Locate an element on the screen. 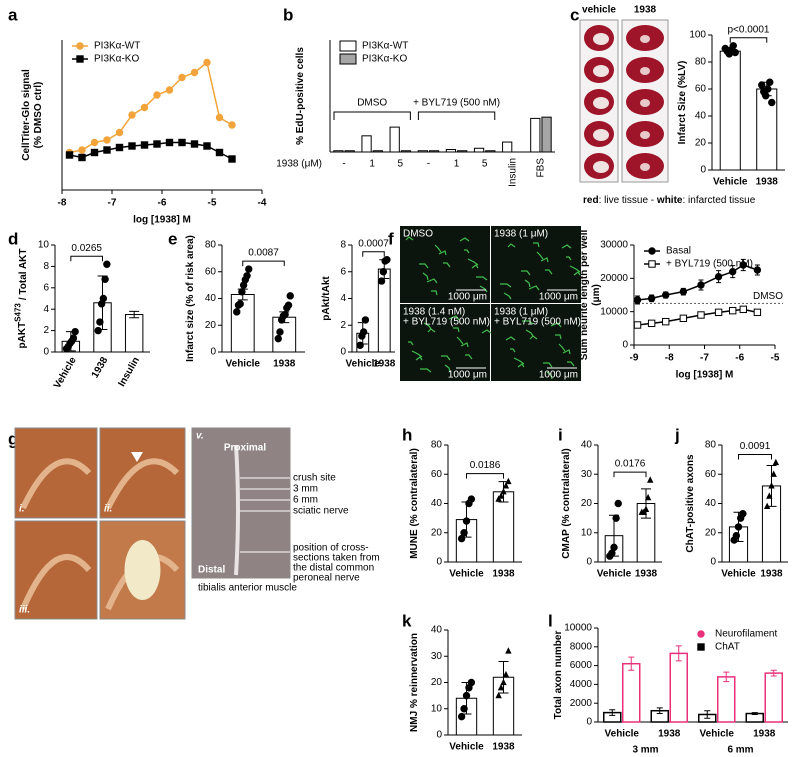  annotation: tibialis anterior muscle is located at coordinates (247, 588).